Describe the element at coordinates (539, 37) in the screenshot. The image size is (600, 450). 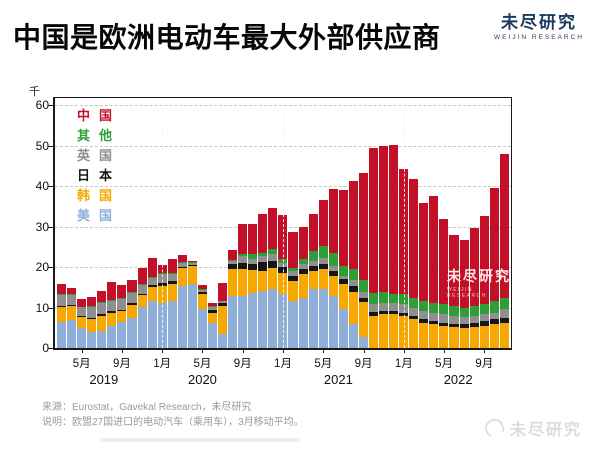
I see `brand-logo-sub: WEIJIN RESEARCH` at that location.